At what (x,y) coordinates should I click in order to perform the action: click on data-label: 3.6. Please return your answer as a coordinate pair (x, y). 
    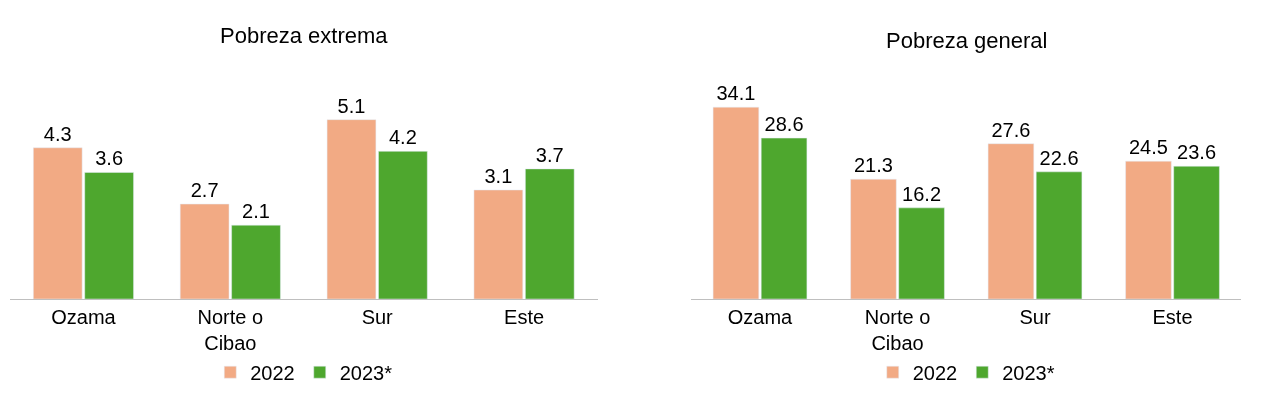
    Looking at the image, I should click on (109, 158).